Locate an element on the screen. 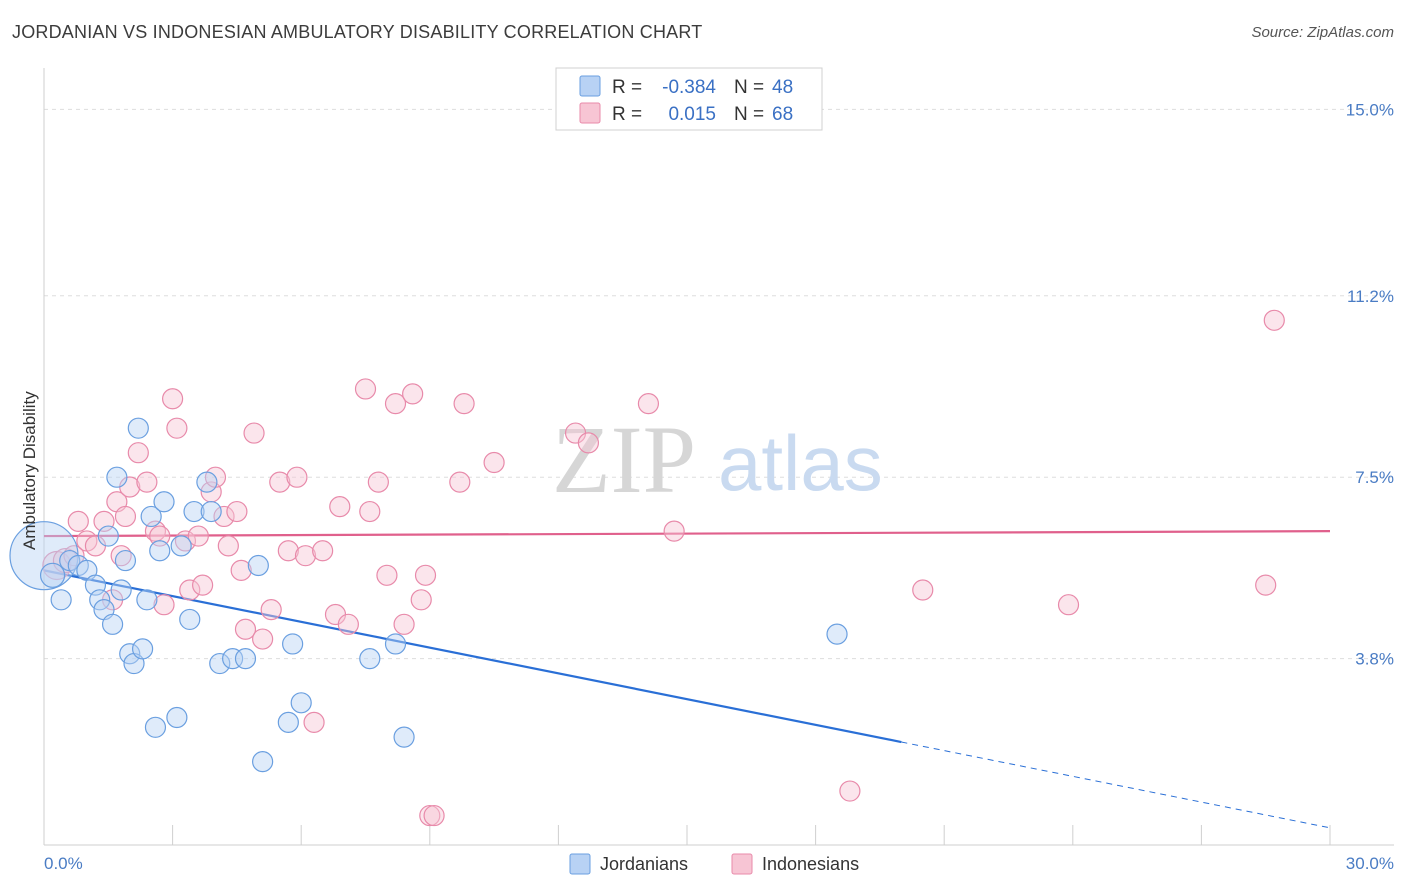 This screenshot has height=892, width=1406. y-tick-labels: 3.8% 7.5% 11.2% 15.0% is located at coordinates (1370, 384).